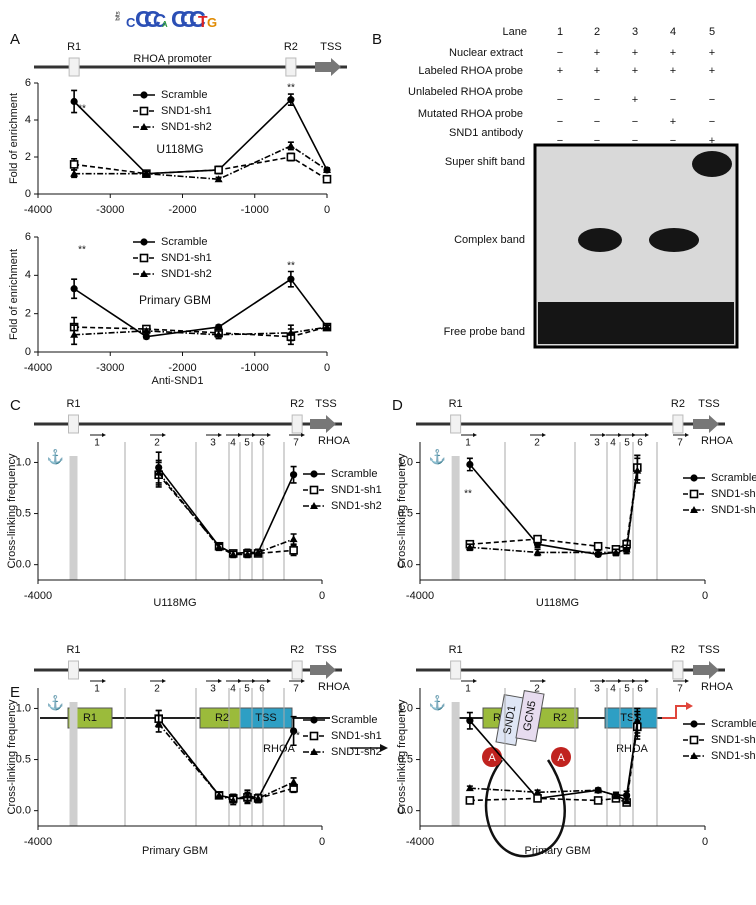 The width and height of the screenshot is (756, 905). Describe the element at coordinates (28, 157) in the screenshot. I see `y-tick-label: 2` at that location.